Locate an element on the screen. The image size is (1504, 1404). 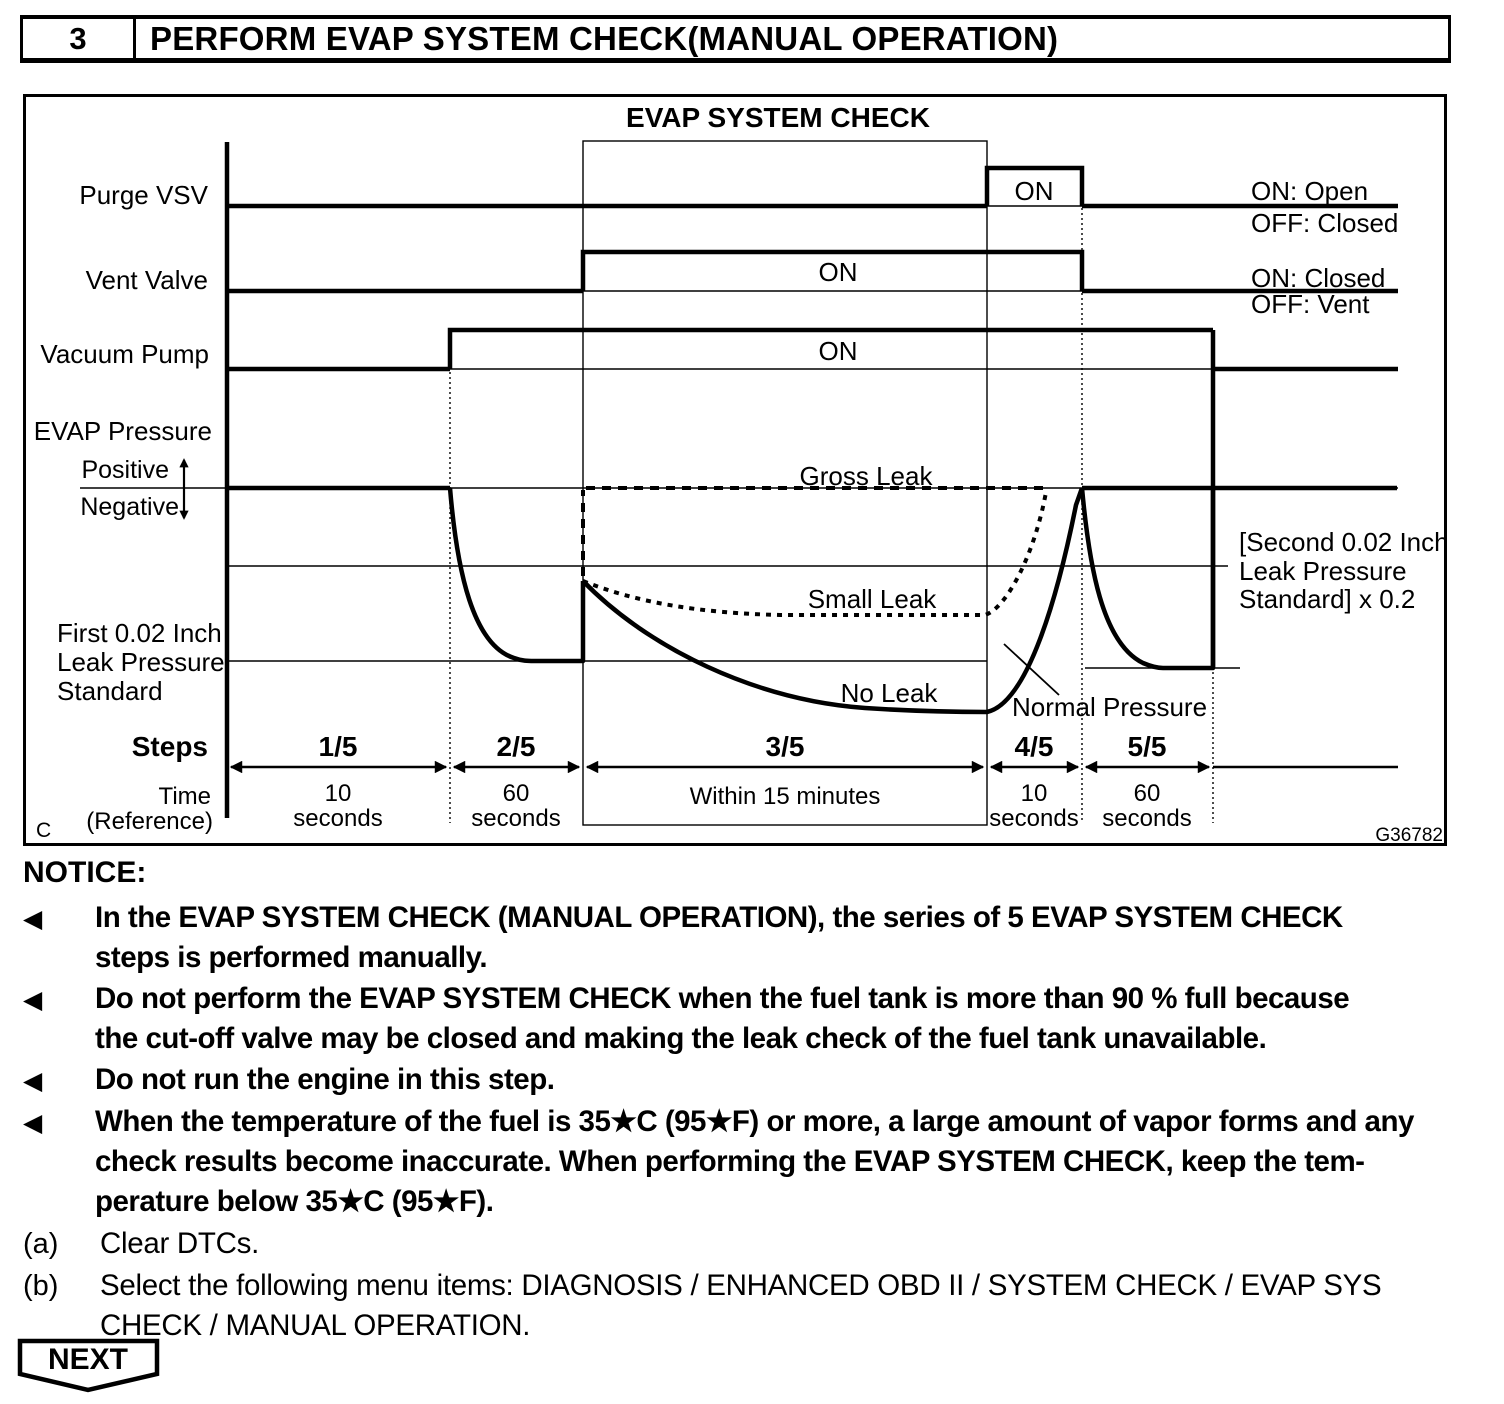
vent-valve-label: Vent Valve is located at coordinates (147, 280).